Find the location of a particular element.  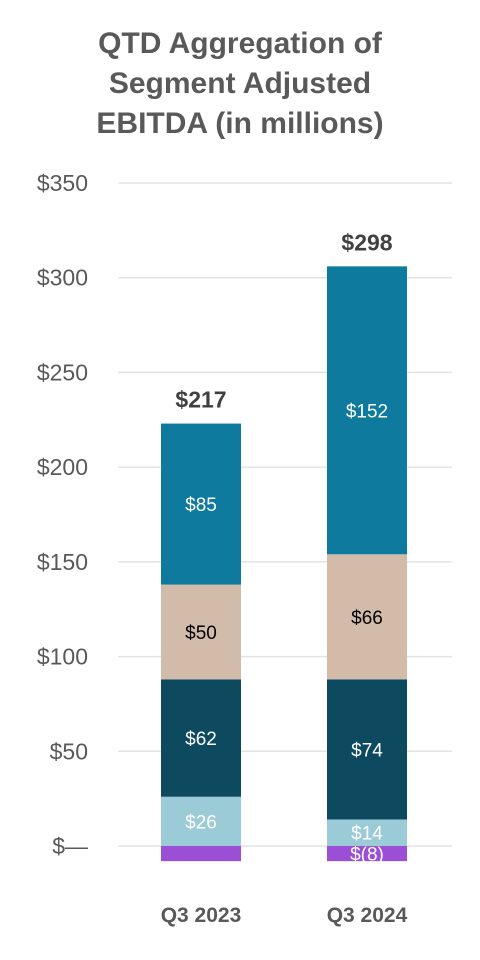

data-label: $85 is located at coordinates (201, 505).